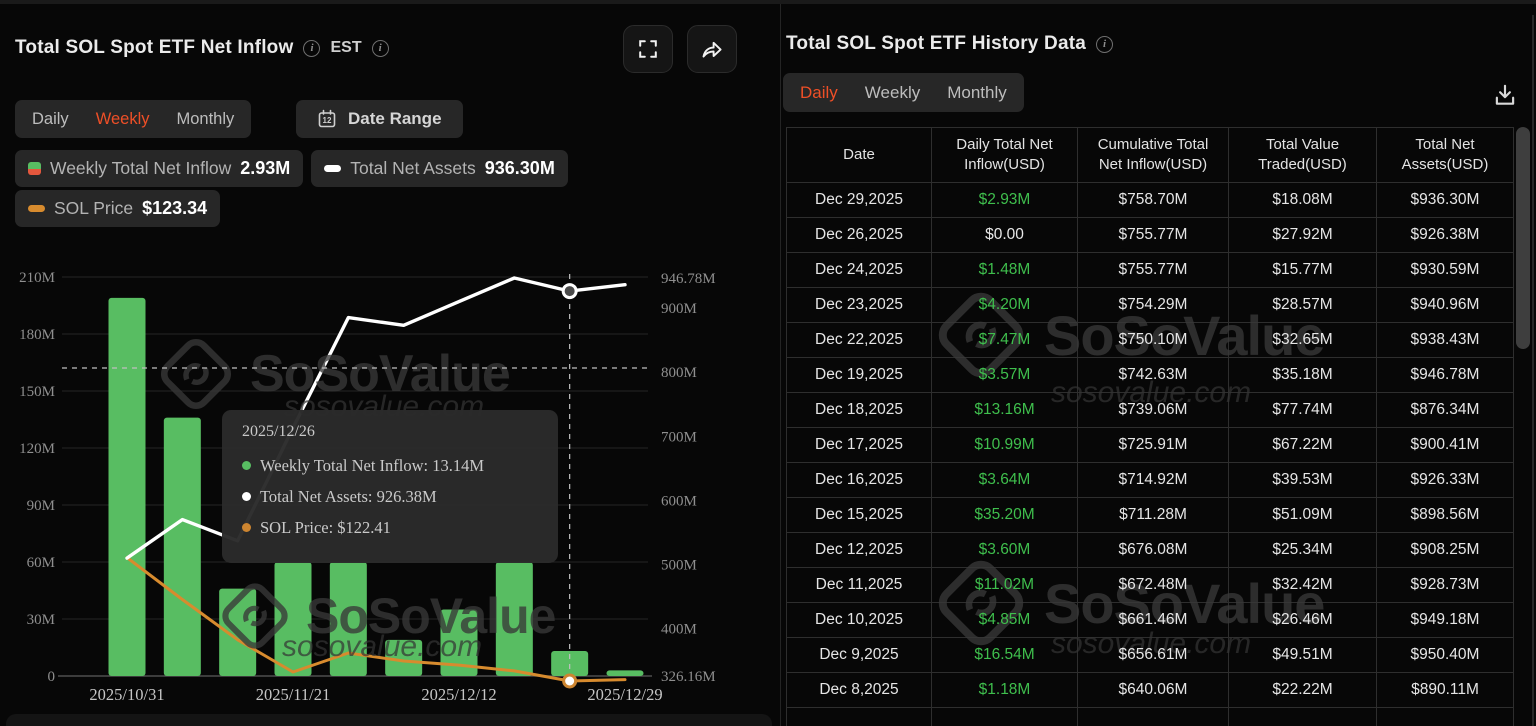 The image size is (1536, 726). Describe the element at coordinates (41, 620) in the screenshot. I see `left-axis-tick: 30M` at that location.